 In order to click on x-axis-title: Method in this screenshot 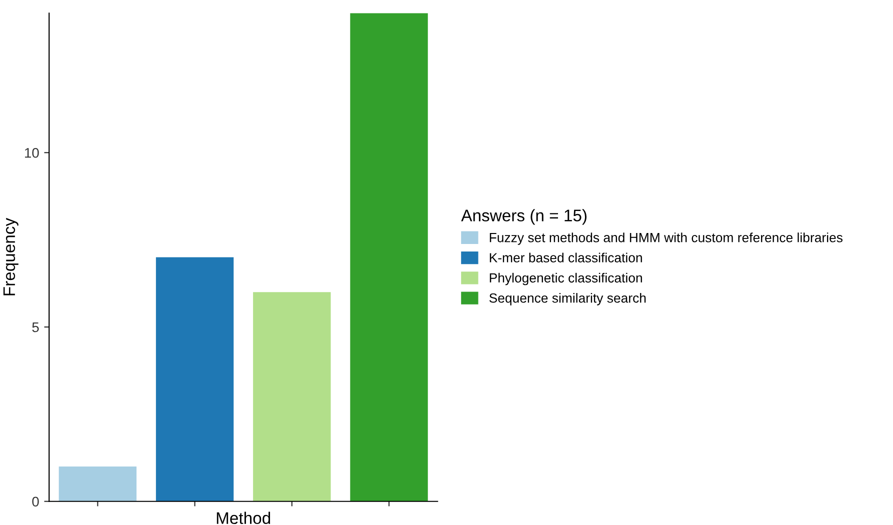, I will do `click(243, 518)`.